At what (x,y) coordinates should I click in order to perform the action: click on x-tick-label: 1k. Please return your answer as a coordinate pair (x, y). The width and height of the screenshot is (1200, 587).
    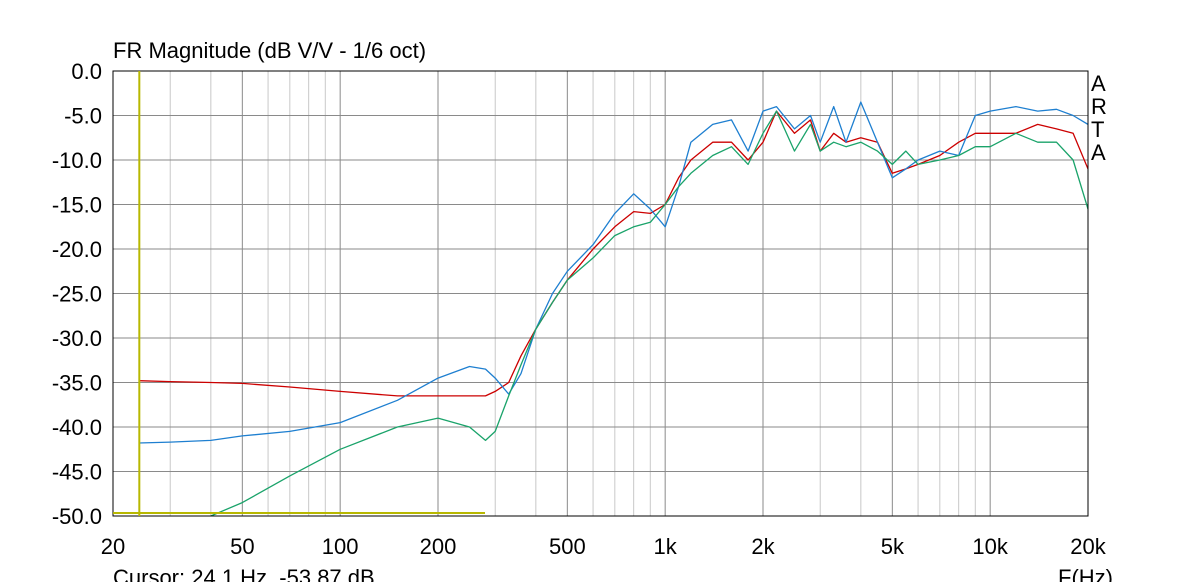
    Looking at the image, I should click on (666, 546).